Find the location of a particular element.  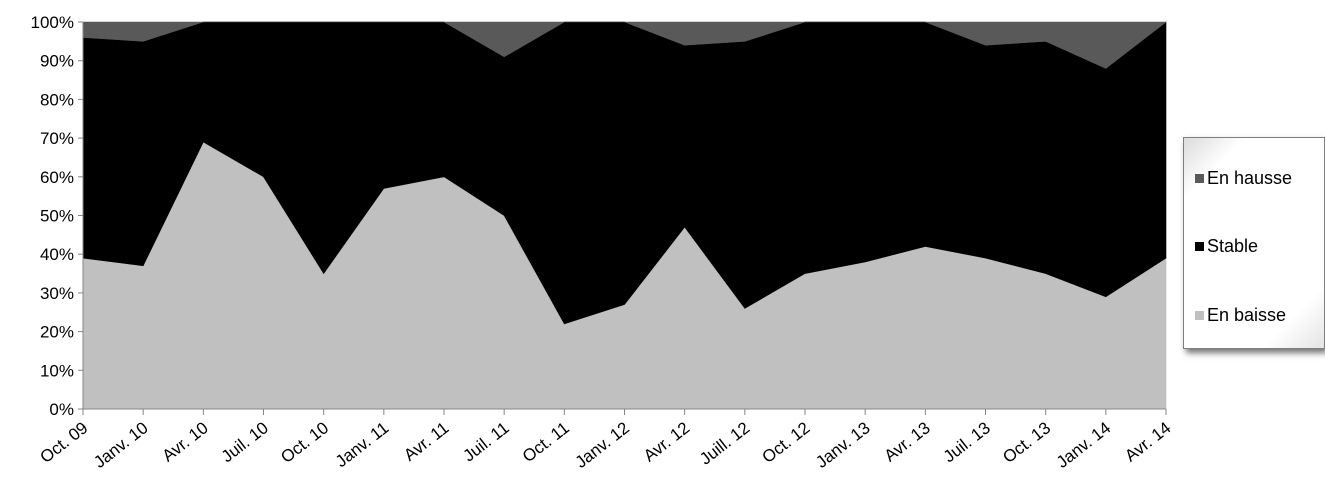

y-tick-label: 70% is located at coordinates (57, 138).